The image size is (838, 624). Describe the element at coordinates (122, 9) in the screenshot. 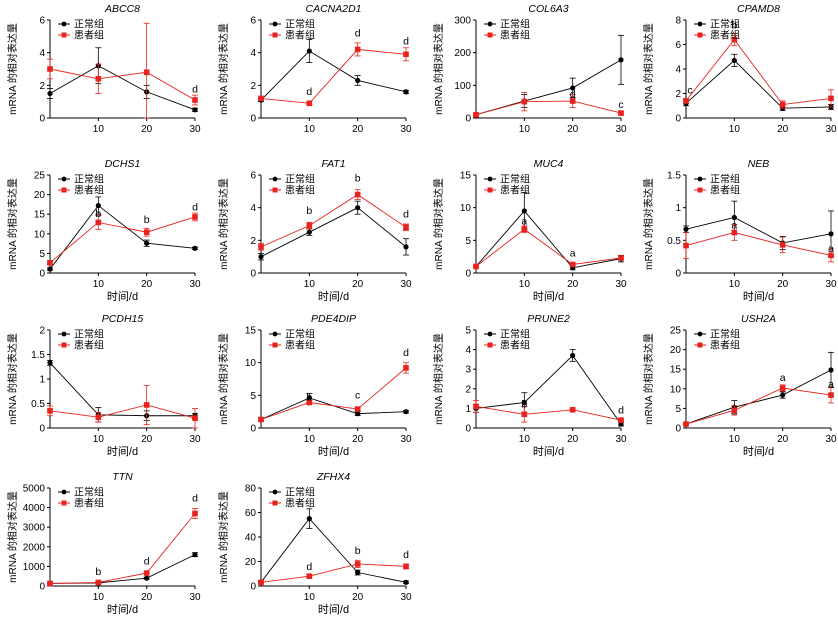

I see `chart-title: ABCC8` at that location.